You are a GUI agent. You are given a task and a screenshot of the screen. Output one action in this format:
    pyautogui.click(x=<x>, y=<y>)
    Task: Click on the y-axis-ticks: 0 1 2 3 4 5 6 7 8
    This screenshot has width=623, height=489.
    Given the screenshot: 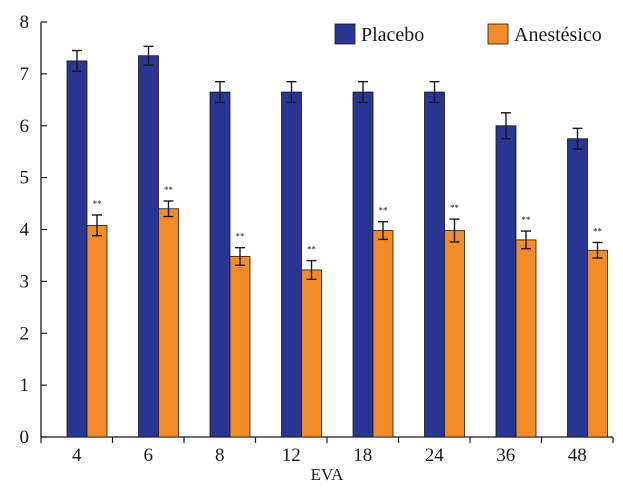 What is the action you would take?
    pyautogui.click(x=33, y=230)
    